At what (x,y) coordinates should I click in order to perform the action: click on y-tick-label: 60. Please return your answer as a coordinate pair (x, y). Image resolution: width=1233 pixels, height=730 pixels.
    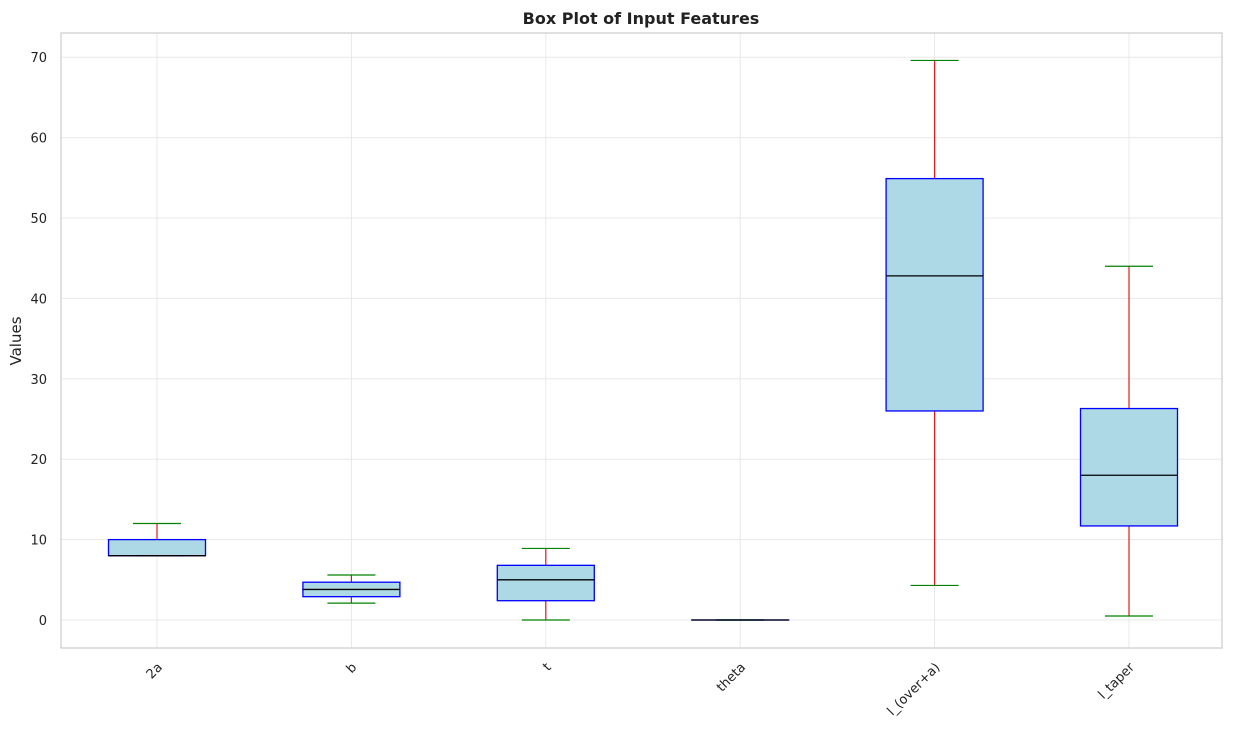
    Looking at the image, I should click on (38, 139).